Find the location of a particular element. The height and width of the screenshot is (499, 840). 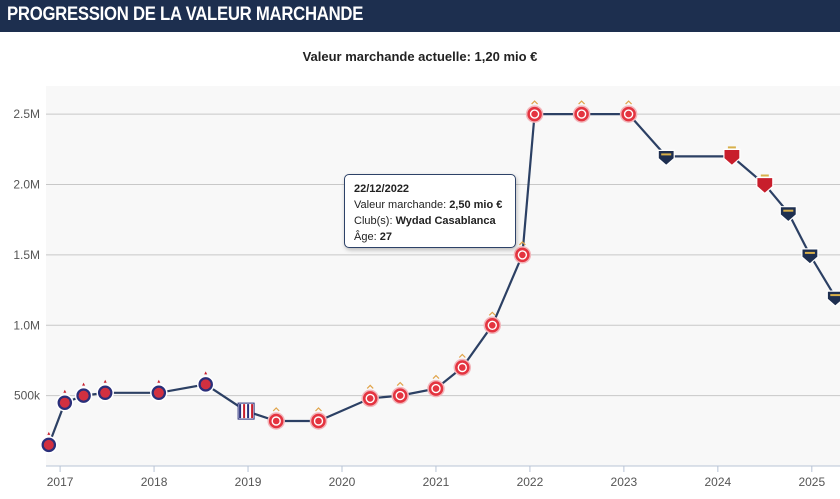

y-tick-label: 2.0M is located at coordinates (26, 185).